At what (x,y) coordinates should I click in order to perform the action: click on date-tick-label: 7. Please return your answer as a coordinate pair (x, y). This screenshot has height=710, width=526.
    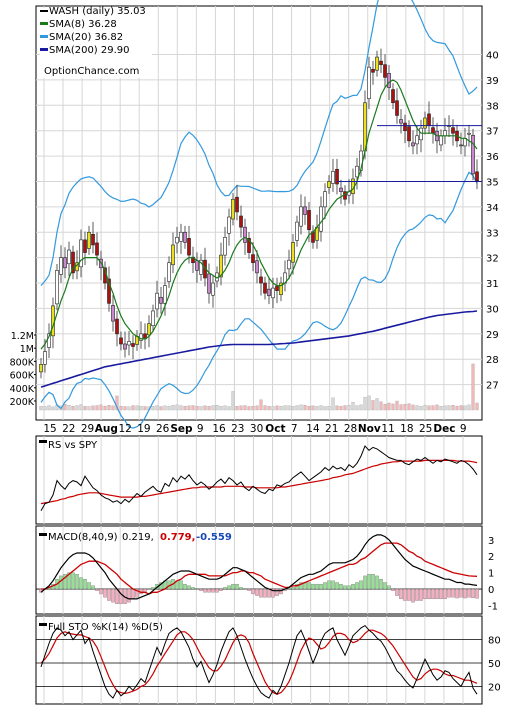
    Looking at the image, I should click on (294, 429).